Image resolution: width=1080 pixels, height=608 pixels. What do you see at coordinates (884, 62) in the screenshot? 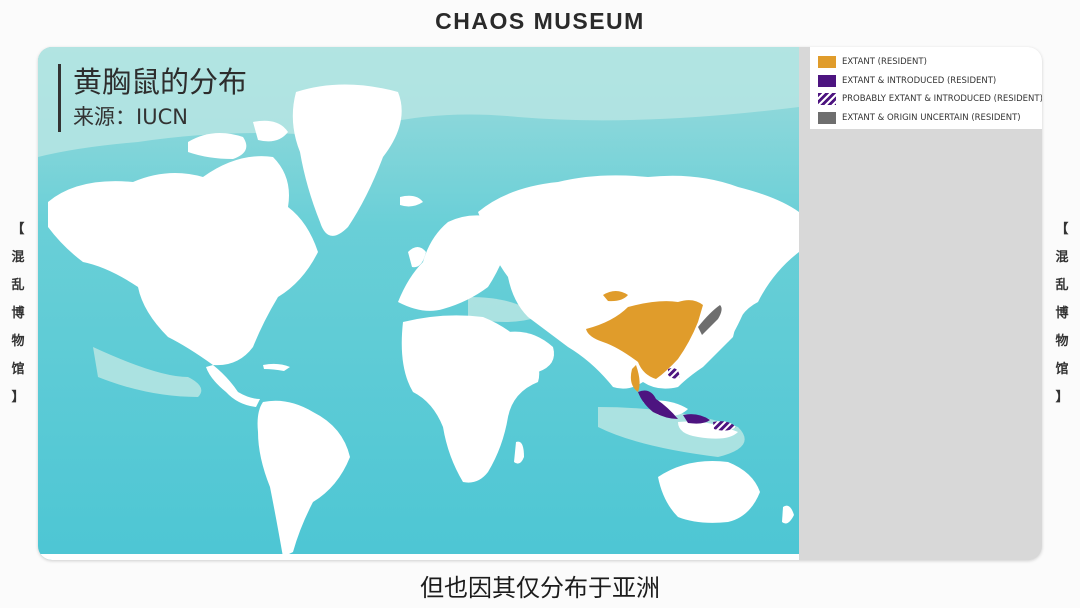
I see `legend-label: EXTANT (RESIDENT)` at bounding box center [884, 62].